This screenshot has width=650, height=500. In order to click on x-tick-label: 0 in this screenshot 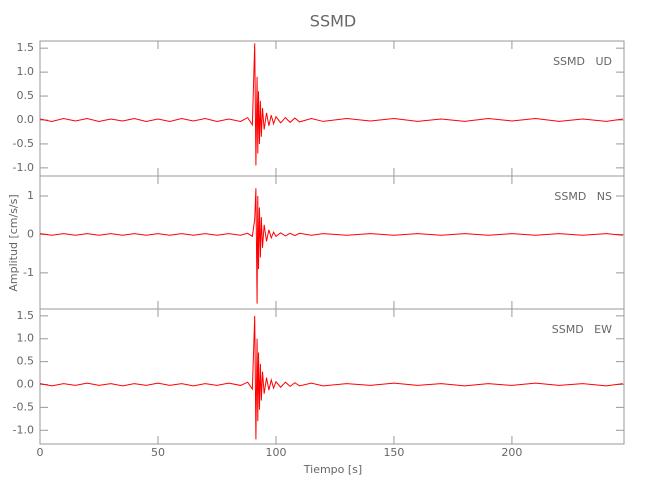, I will do `click(40, 452)`.